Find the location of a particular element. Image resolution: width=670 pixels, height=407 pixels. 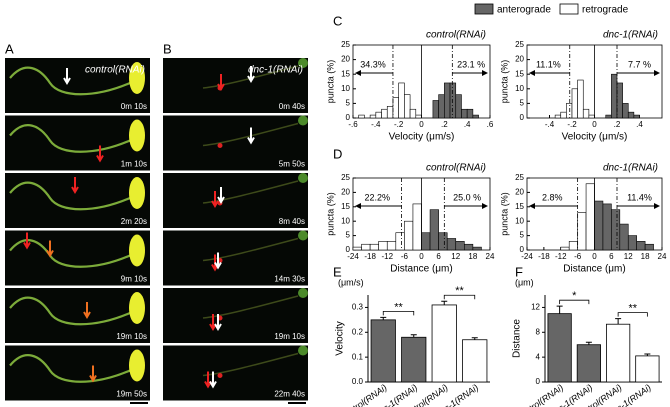

x-tick-label: 12 is located at coordinates (455, 256).